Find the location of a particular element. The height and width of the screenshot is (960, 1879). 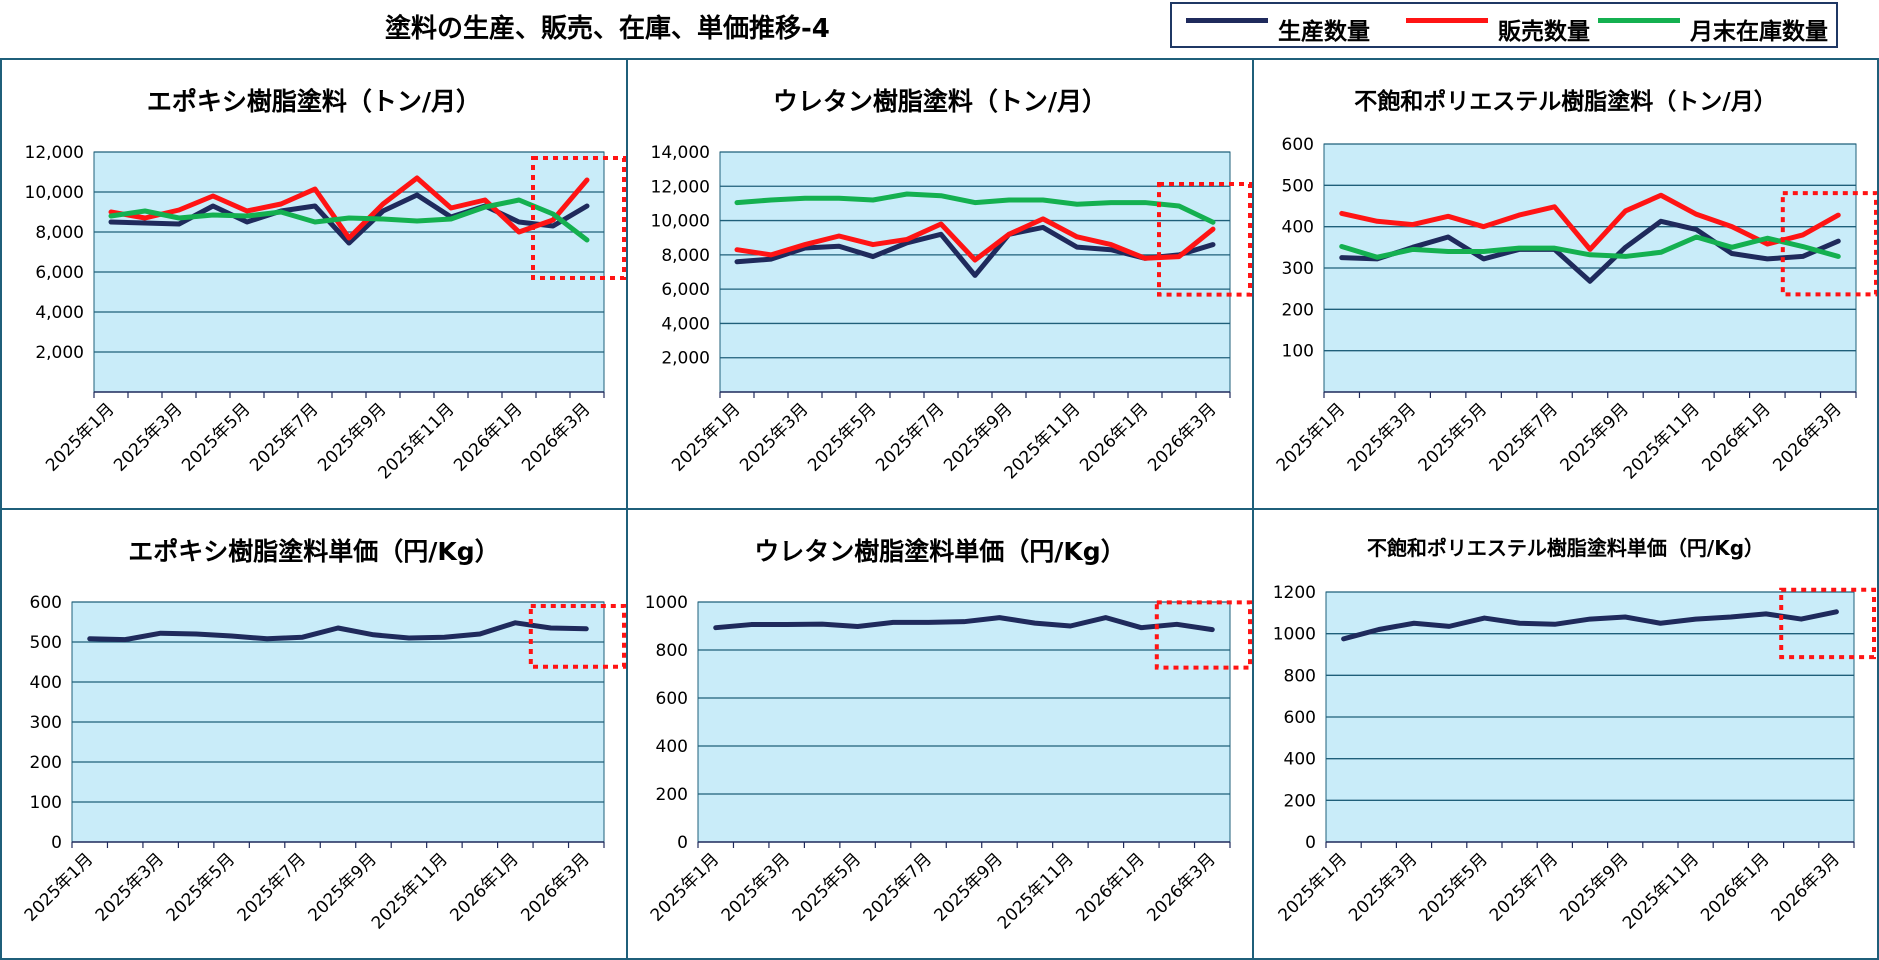

chart-title: エポキシ樹脂塗料単価（円/Kg） is located at coordinates (314, 551).